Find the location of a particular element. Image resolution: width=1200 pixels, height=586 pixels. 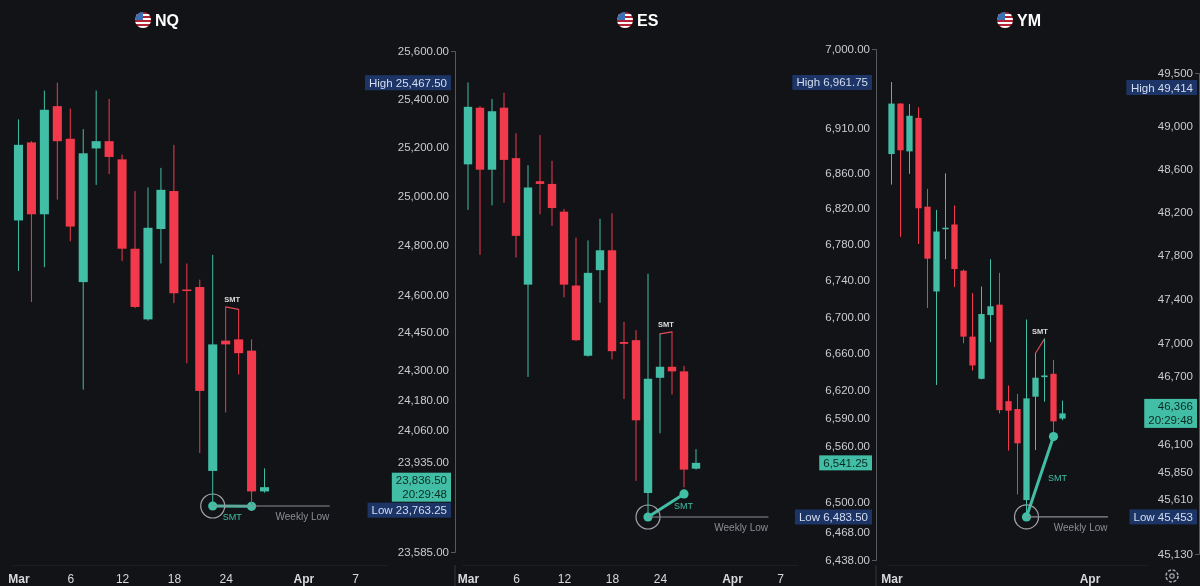

y-tick-label: 6,700.00 is located at coordinates (847, 316).